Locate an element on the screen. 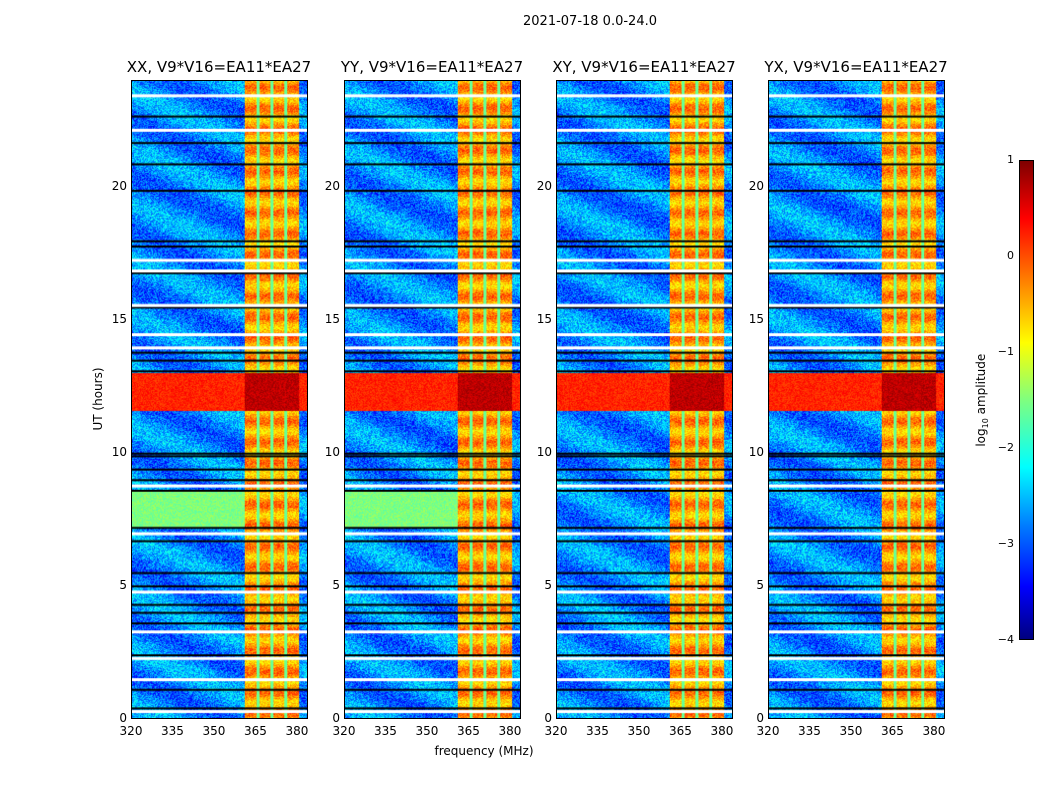 Image resolution: width=1050 pixels, height=800 pixels. x-axis-label: frequency (MHz) is located at coordinates (484, 751).